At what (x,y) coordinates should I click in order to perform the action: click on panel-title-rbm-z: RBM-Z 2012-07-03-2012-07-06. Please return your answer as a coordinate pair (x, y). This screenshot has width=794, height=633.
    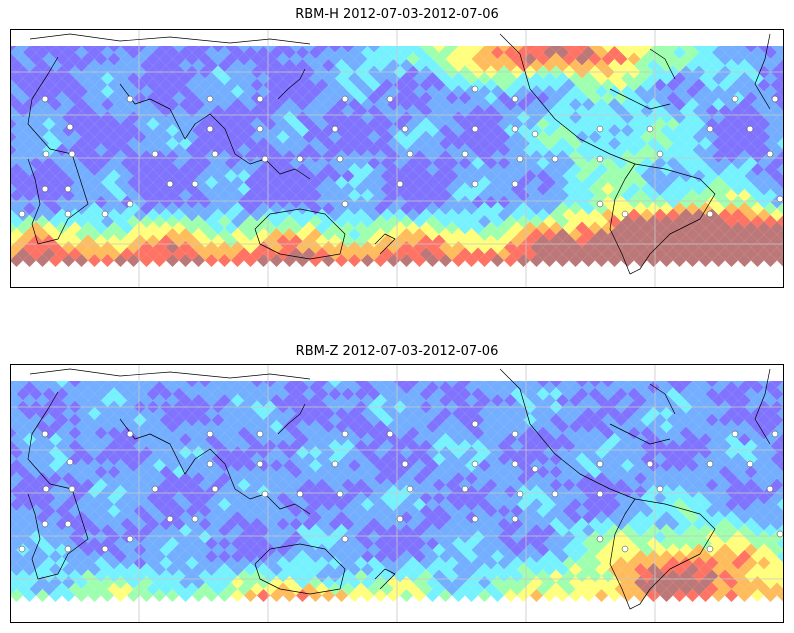
    Looking at the image, I should click on (397, 351).